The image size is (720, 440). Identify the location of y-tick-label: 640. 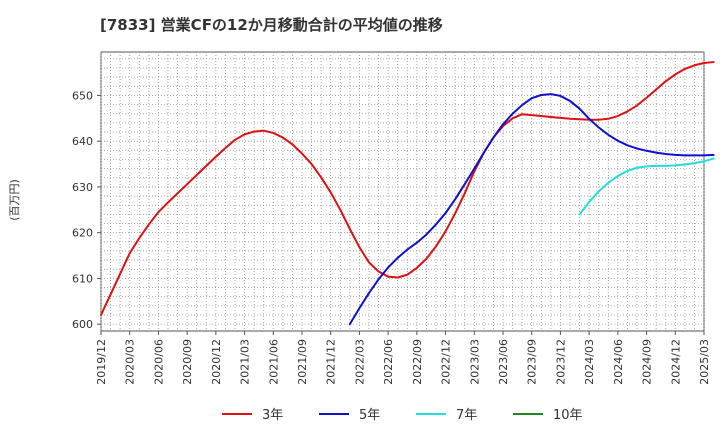
(82, 141).